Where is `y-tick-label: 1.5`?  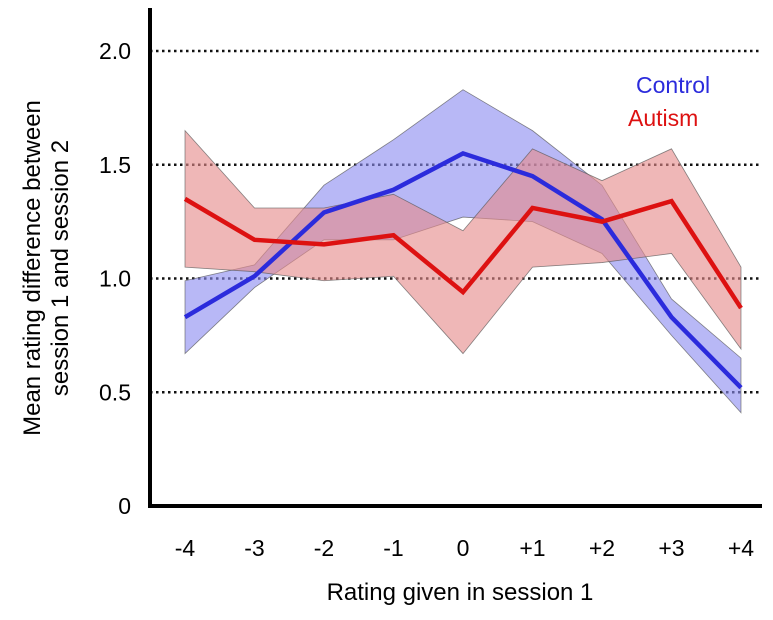
y-tick-label: 1.5 is located at coordinates (115, 165).